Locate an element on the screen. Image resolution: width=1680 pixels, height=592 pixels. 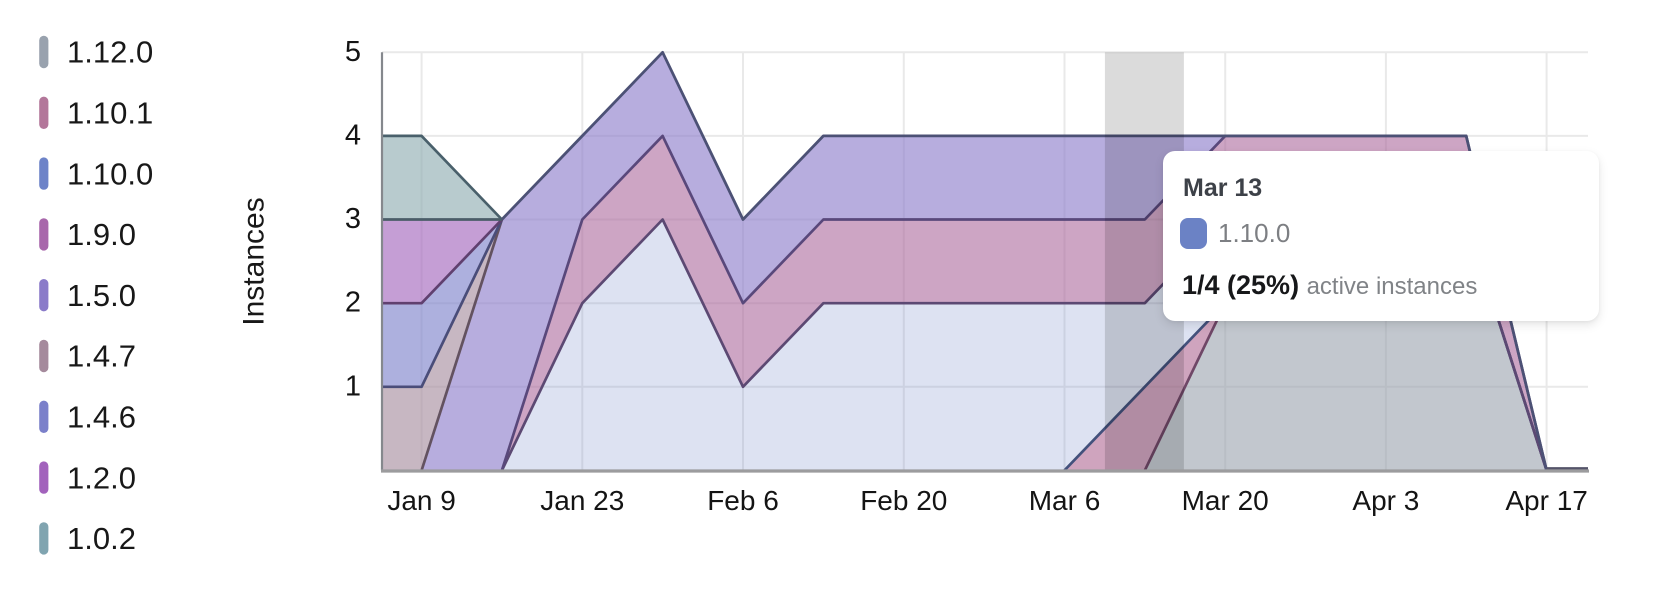
svg-text: 1.10.1 is located at coordinates (110, 113).